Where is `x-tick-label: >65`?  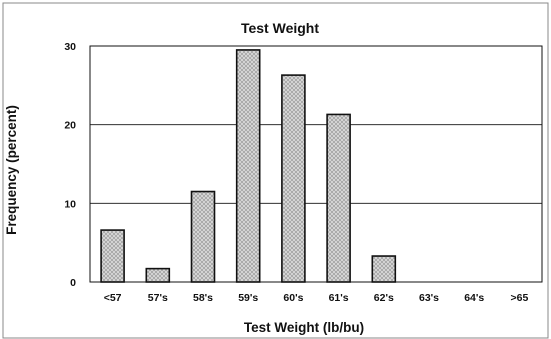 x-tick-label: >65 is located at coordinates (519, 298).